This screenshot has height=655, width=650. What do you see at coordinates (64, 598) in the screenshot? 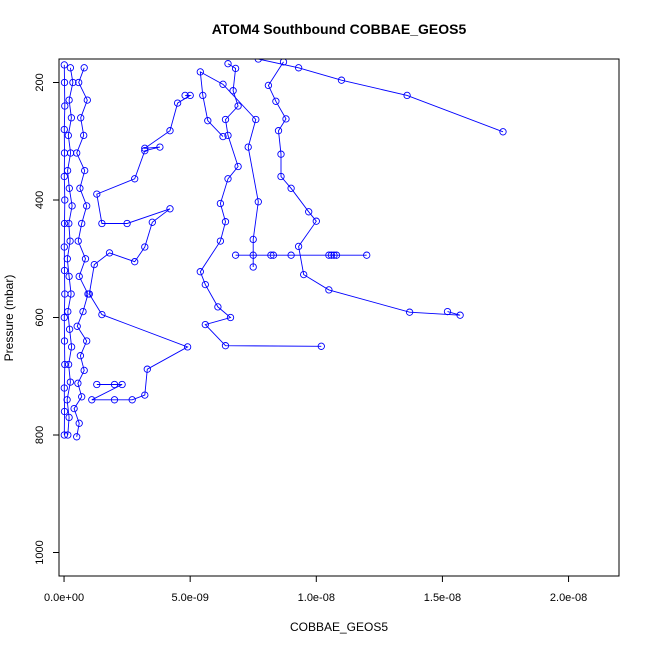
I see `x-tick-label: 0.0e+00` at bounding box center [64, 598].